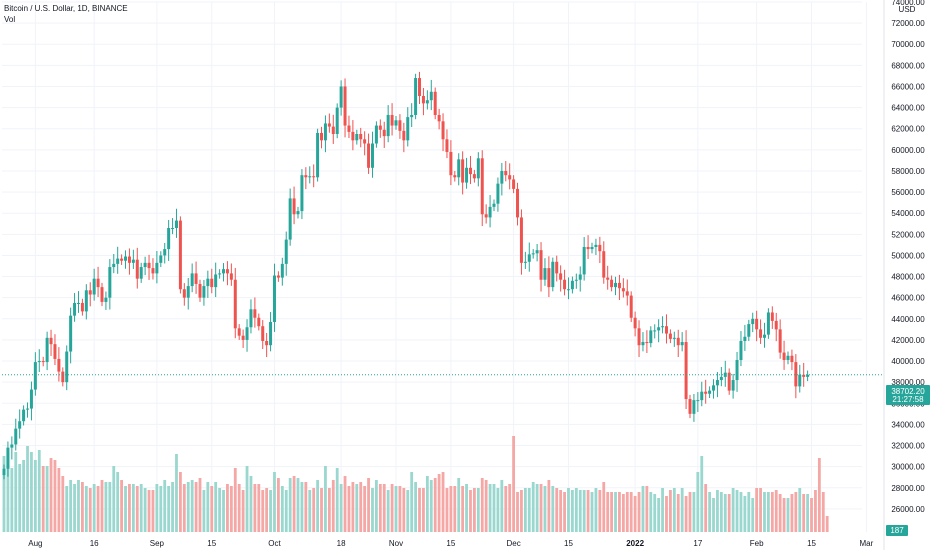  What do you see at coordinates (908, 340) in the screenshot?
I see `price-tick-label: 42000.00` at bounding box center [908, 340].